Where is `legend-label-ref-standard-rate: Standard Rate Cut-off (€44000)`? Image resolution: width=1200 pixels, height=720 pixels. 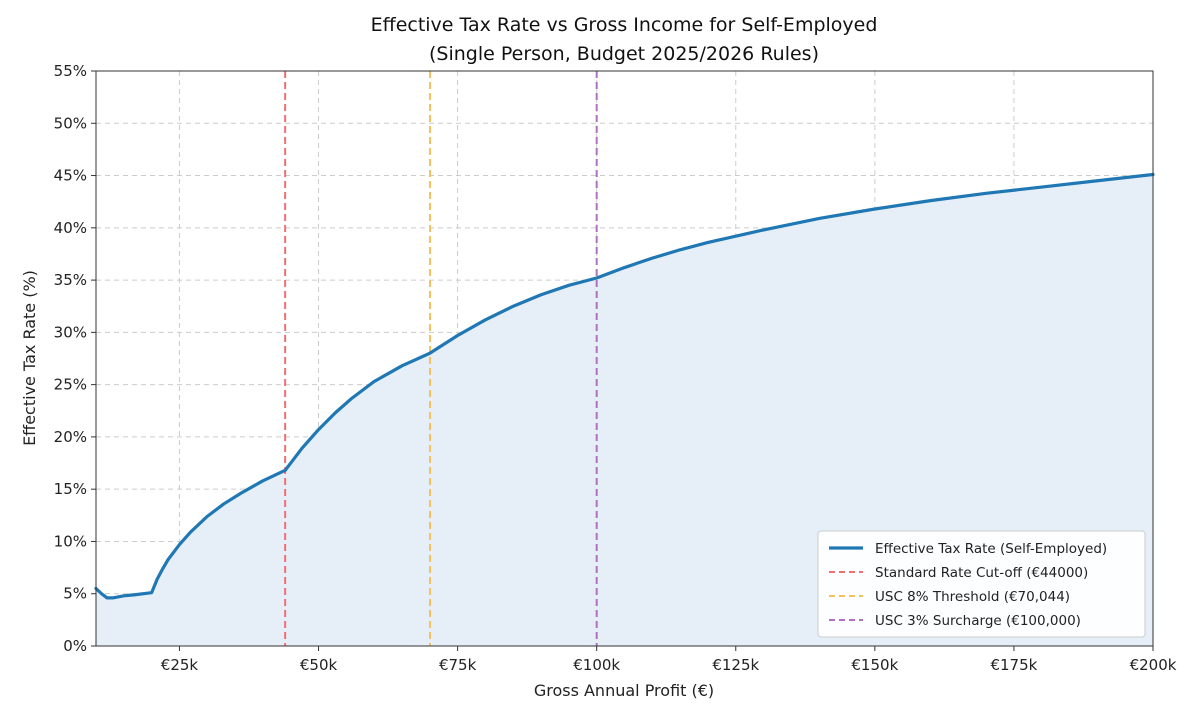
legend-label-ref-standard-rate: Standard Rate Cut-off (€44000) is located at coordinates (981, 573).